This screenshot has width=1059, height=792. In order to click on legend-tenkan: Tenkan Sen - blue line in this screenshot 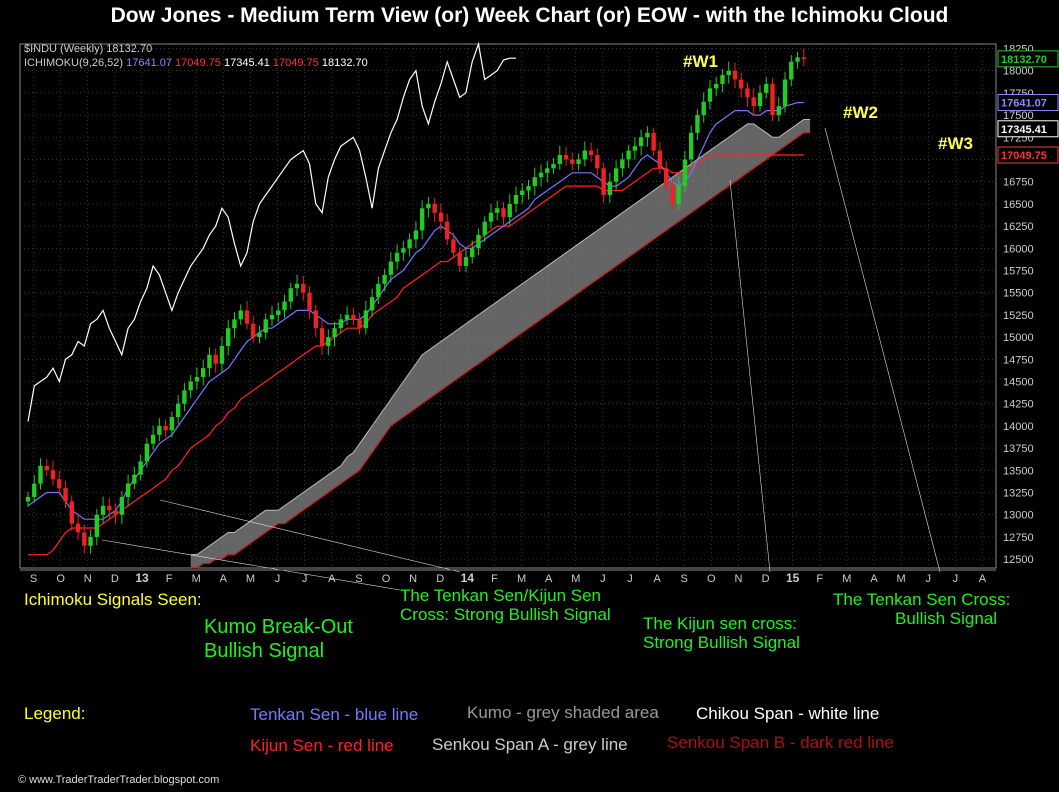, I will do `click(334, 714)`.